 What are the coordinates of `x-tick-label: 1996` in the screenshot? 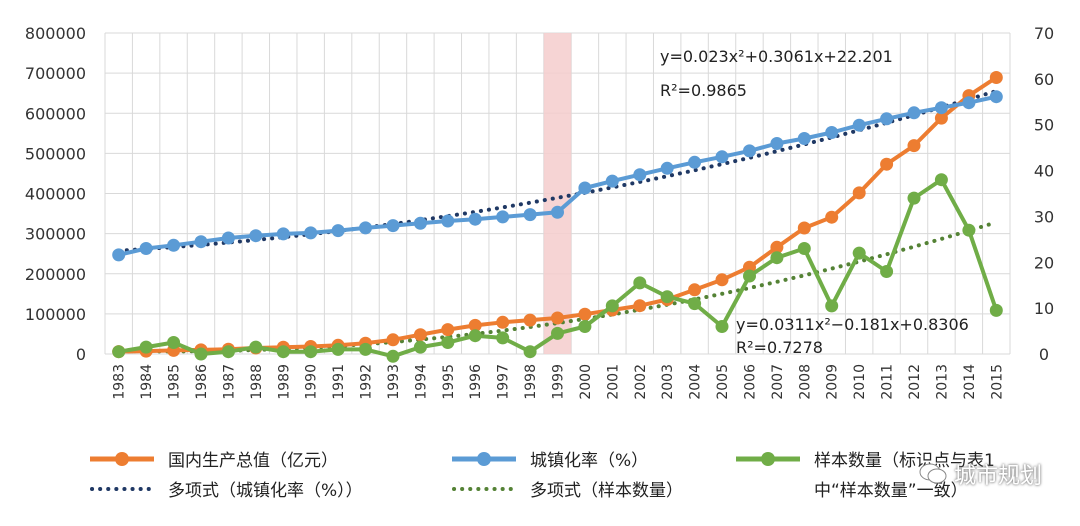 It's located at (476, 382).